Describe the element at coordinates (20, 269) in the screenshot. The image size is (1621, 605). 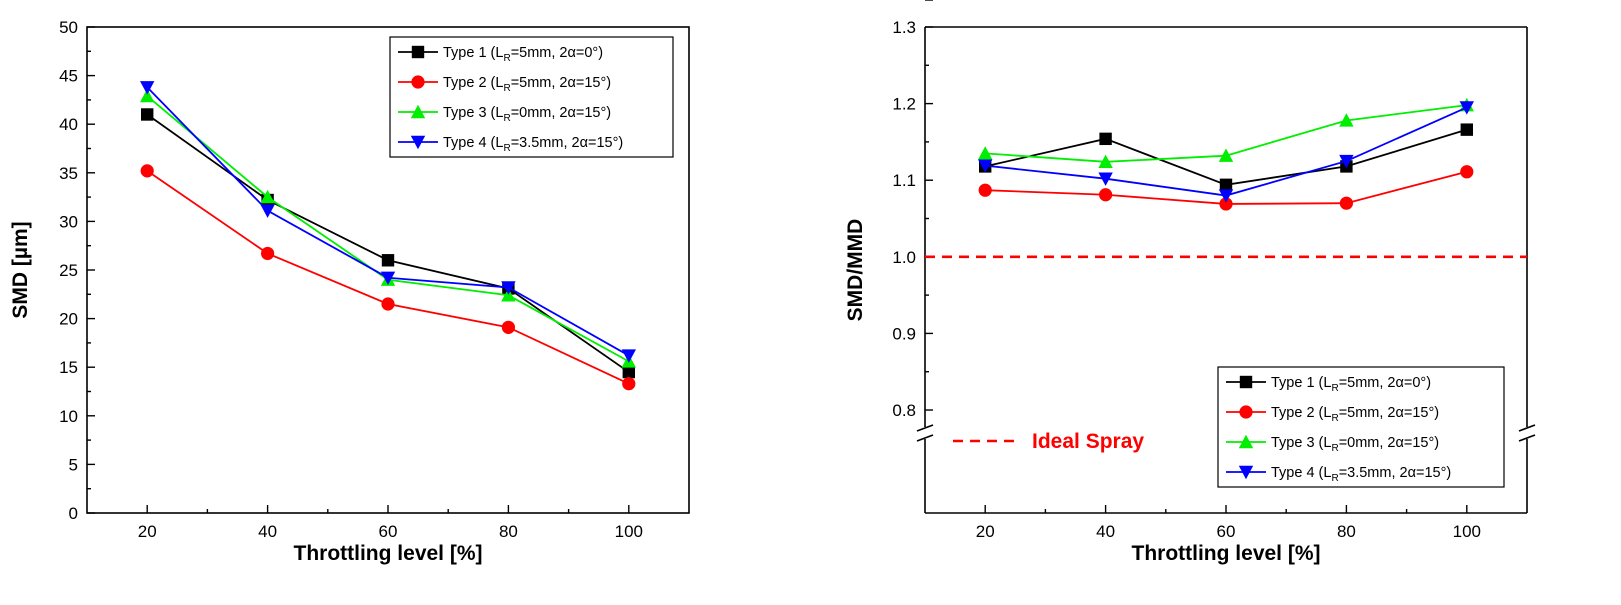
I see `y-axis-title: SMD [µm]` at that location.